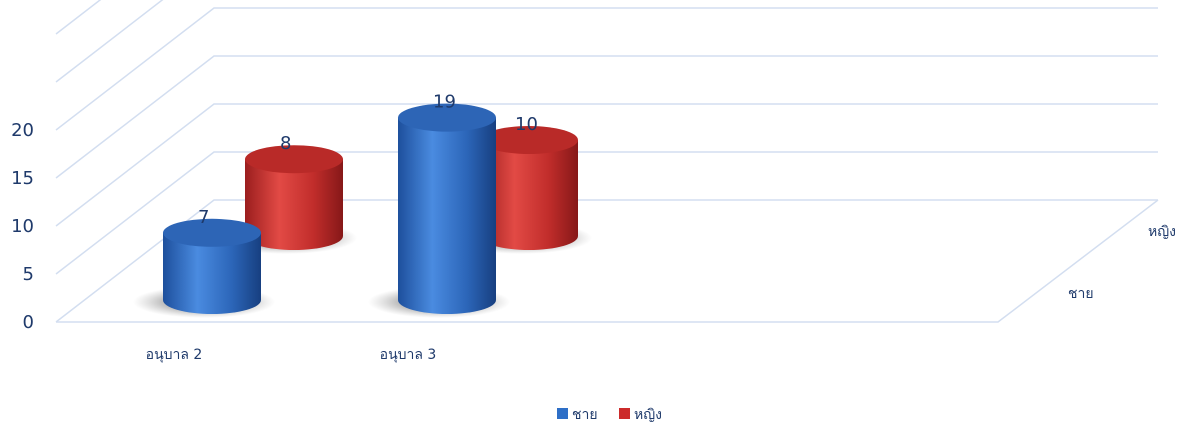  I want to click on bar-chai-2: 19, so click(439, 205).